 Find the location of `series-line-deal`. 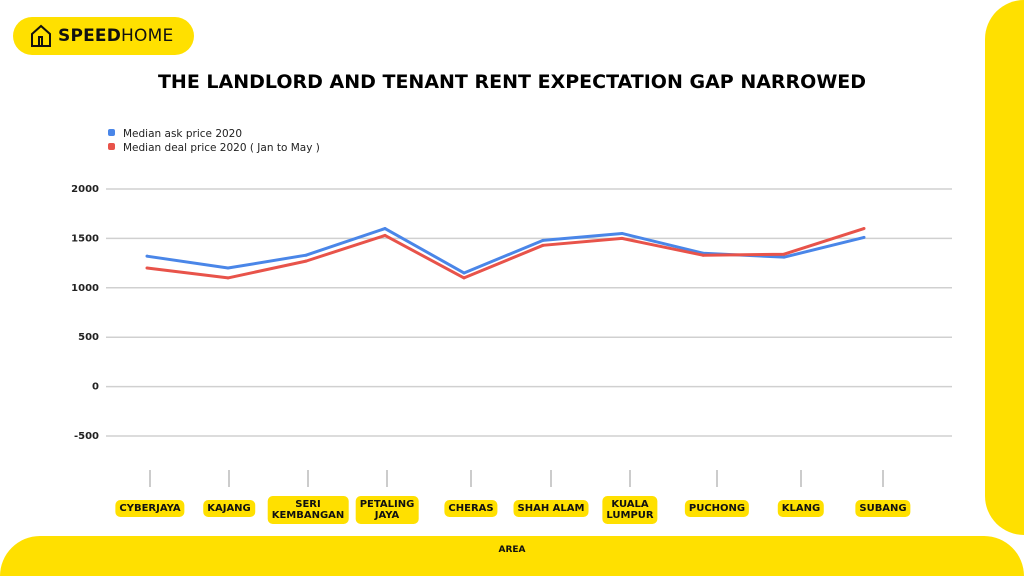

series-line-deal is located at coordinates (505, 253).